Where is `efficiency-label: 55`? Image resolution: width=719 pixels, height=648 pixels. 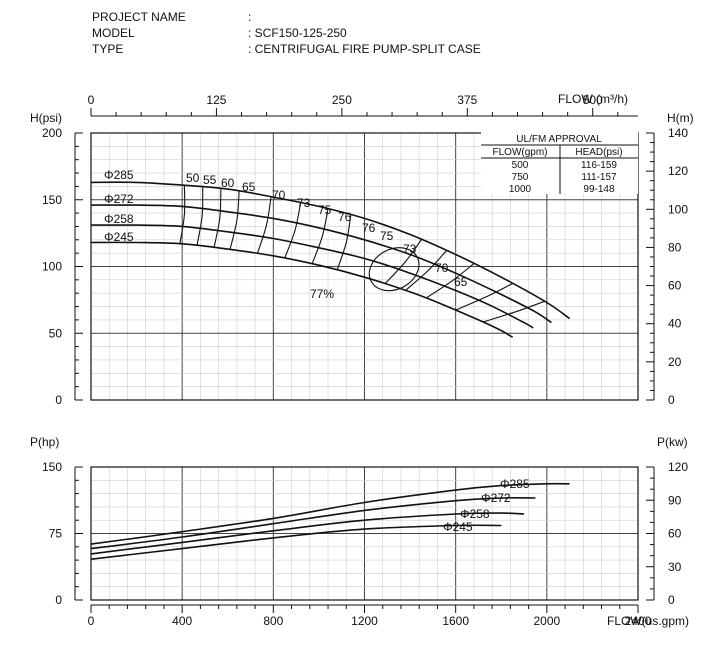 efficiency-label: 55 is located at coordinates (210, 180).